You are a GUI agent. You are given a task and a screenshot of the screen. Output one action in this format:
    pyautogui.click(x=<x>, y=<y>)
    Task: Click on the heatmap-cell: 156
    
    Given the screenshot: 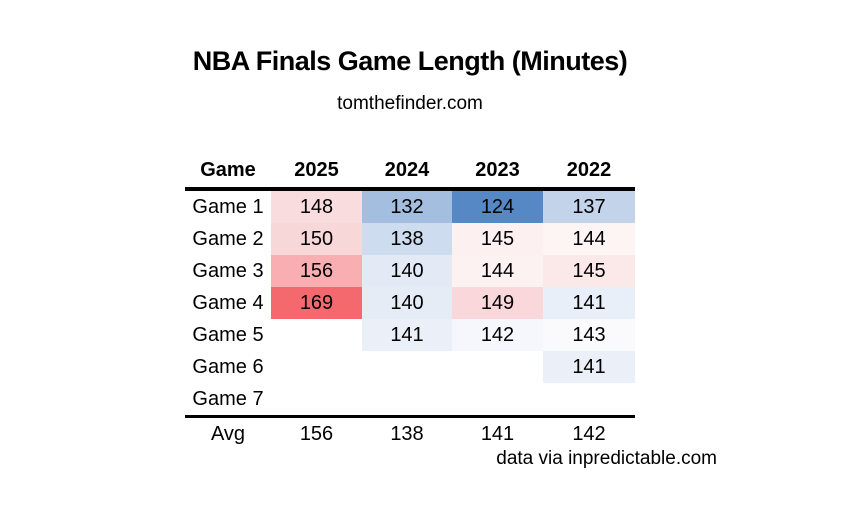 What is the action you would take?
    pyautogui.click(x=316, y=271)
    